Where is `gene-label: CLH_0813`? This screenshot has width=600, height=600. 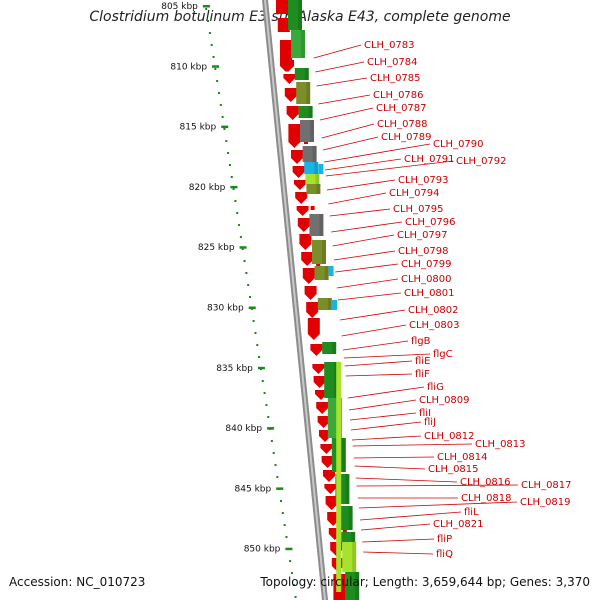
gene-label: CLH_0813 is located at coordinates (500, 444).